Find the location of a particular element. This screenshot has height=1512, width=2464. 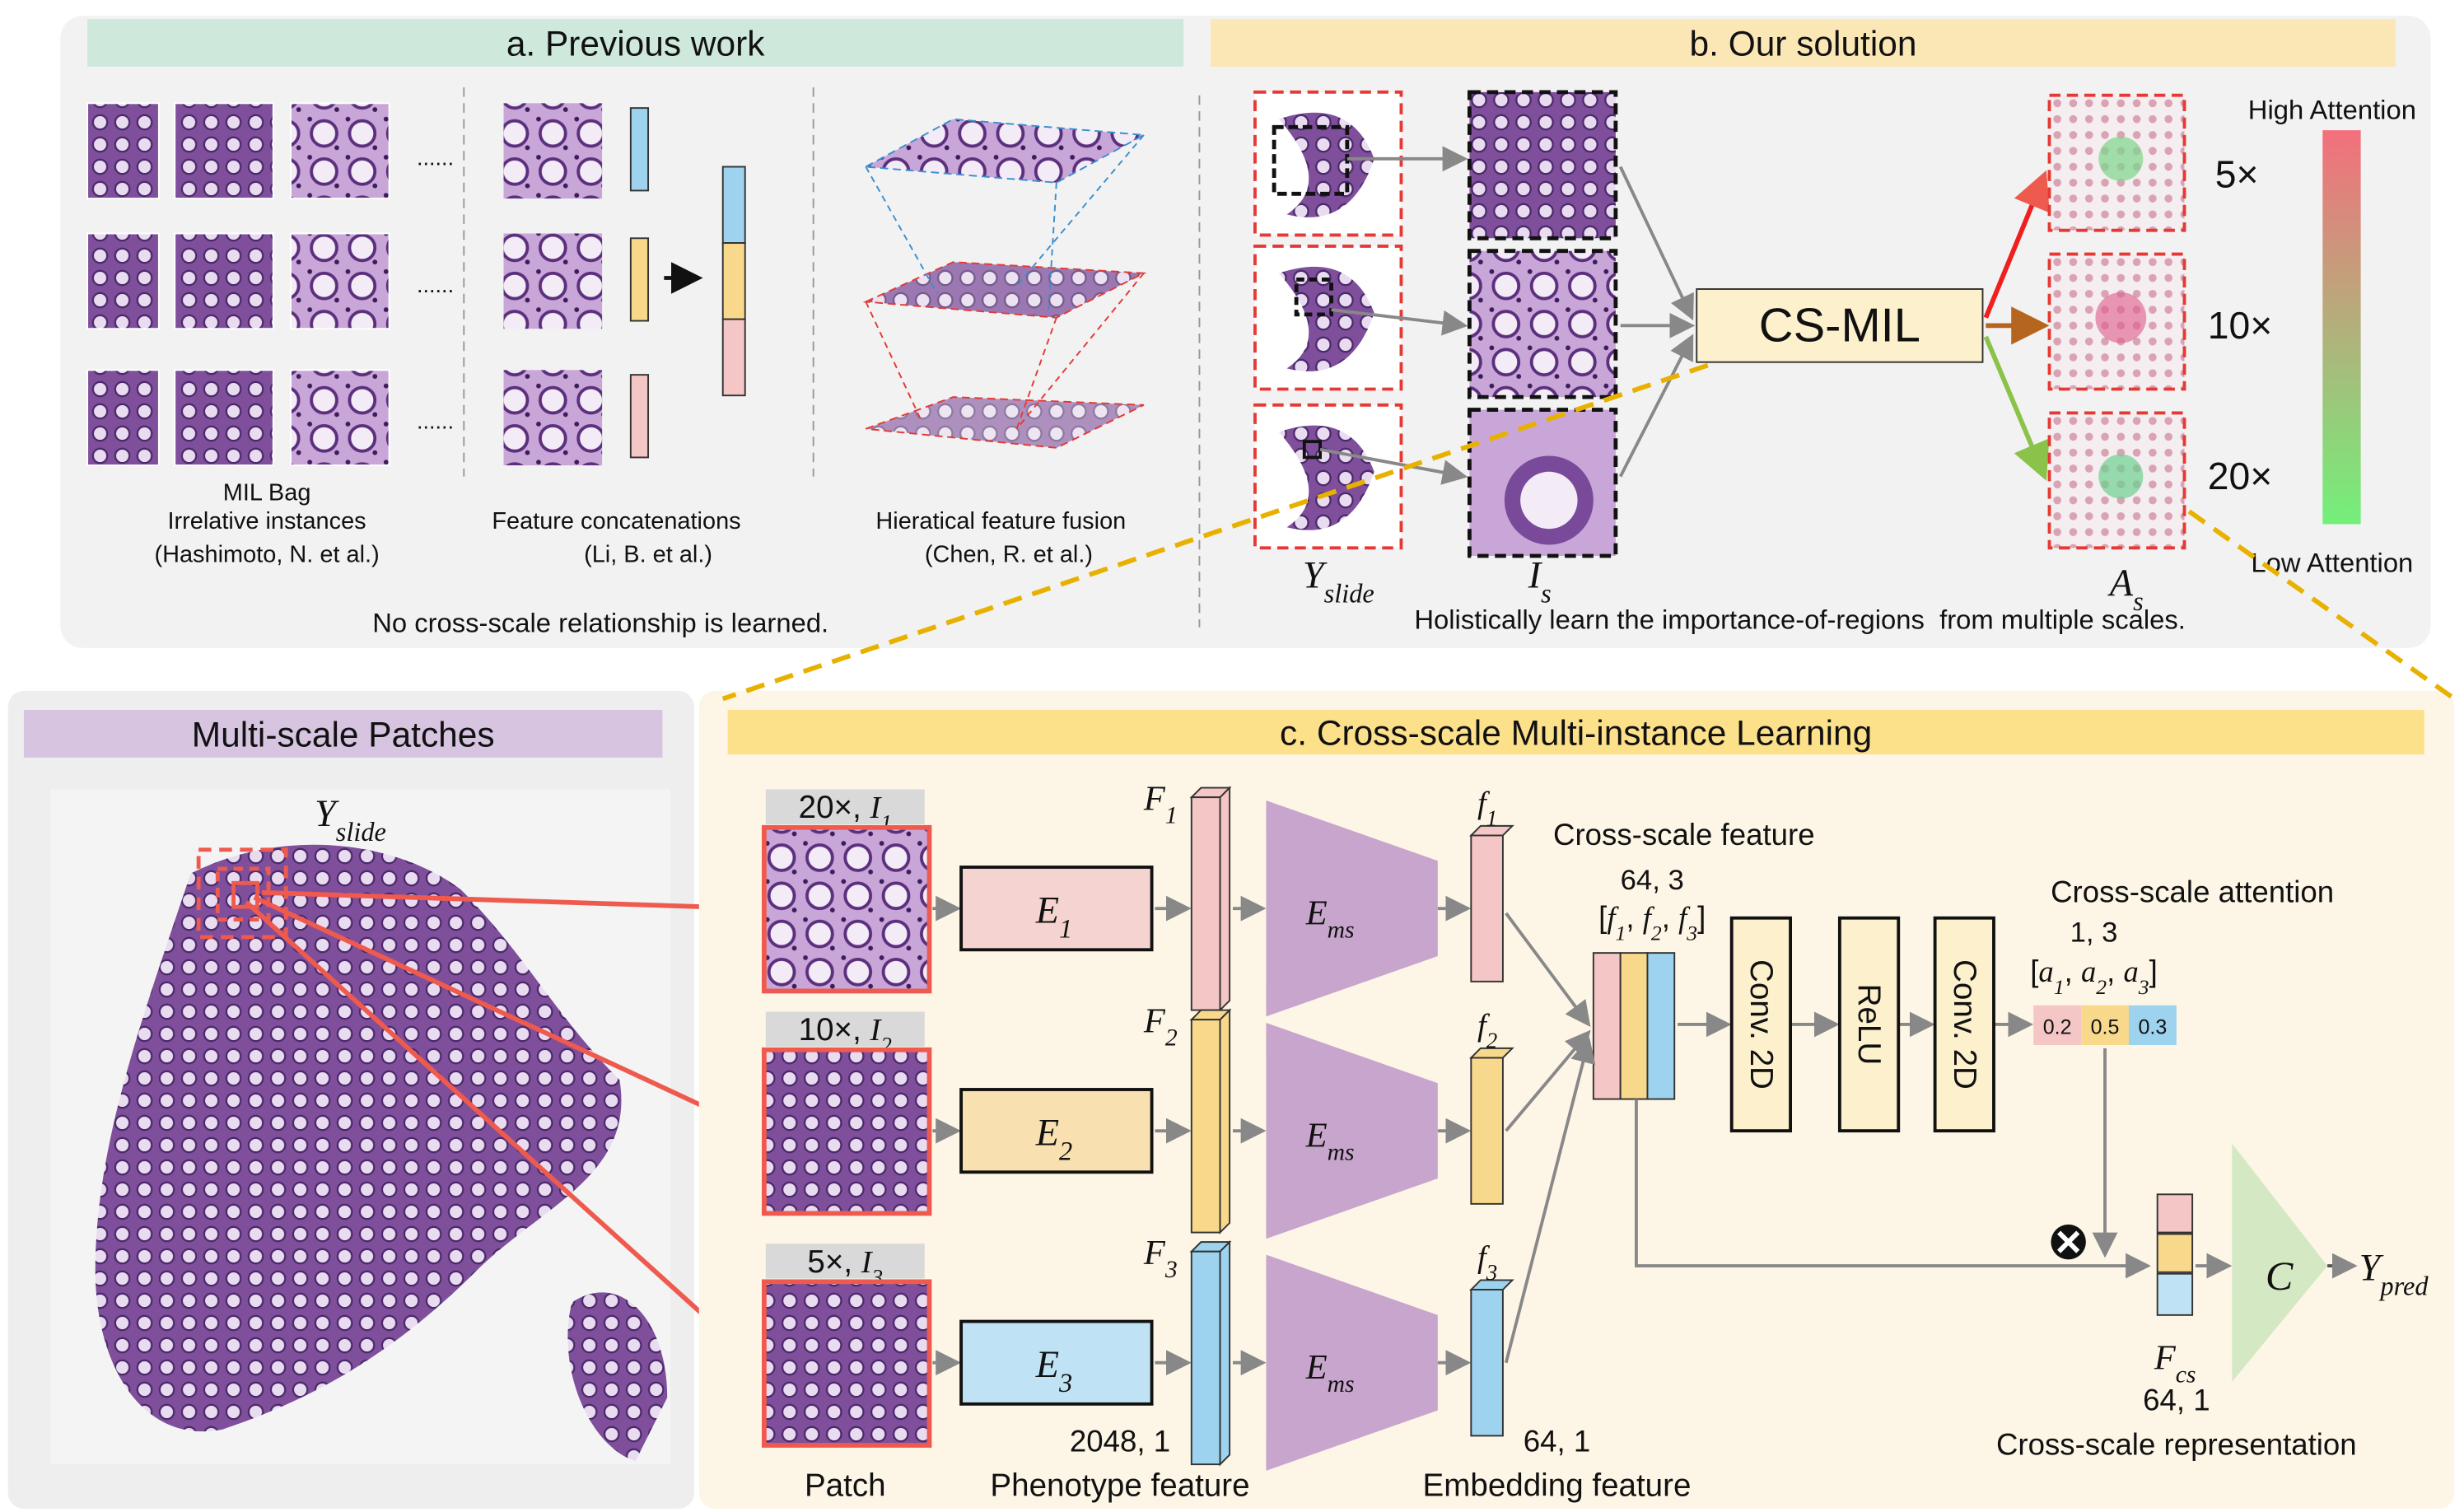

panel-title: b. Our solution is located at coordinates (1803, 44).